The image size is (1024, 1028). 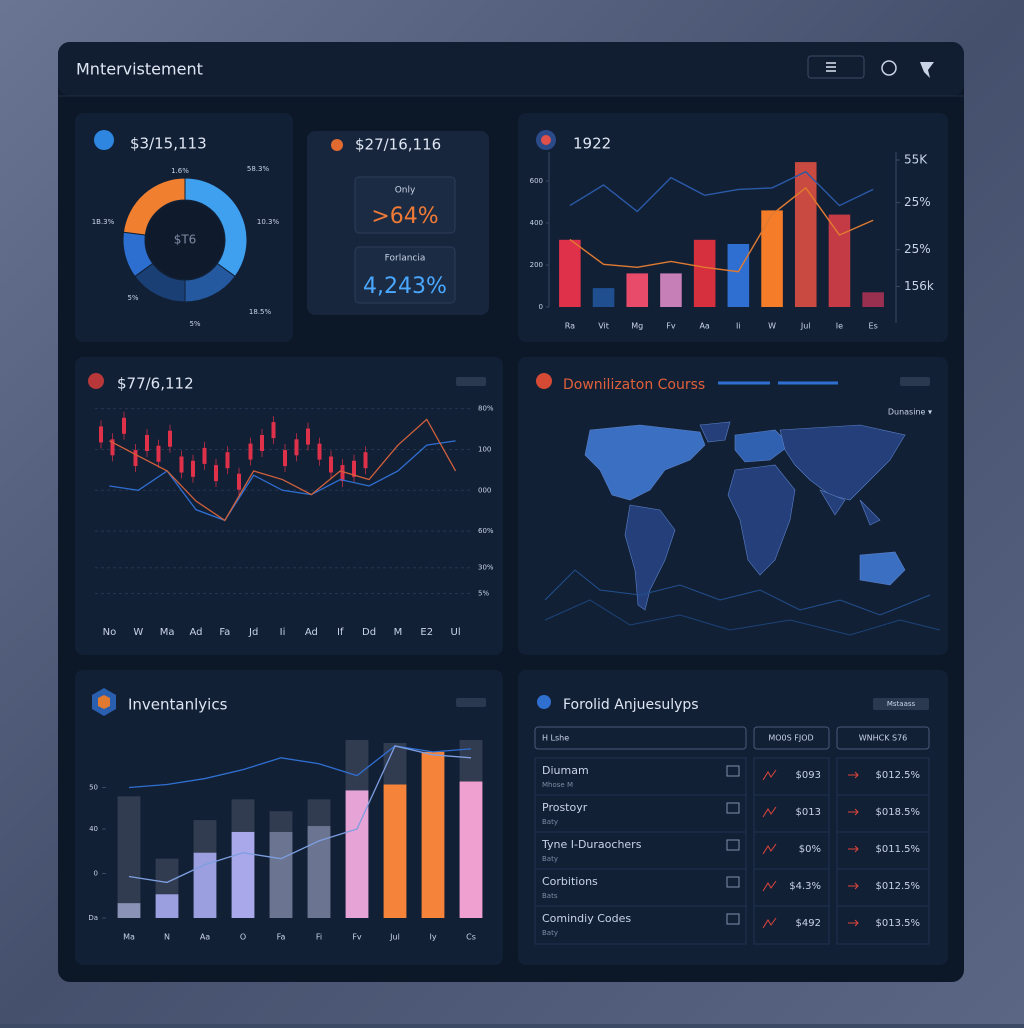 What do you see at coordinates (536, 223) in the screenshot?
I see `y-tick-label: 400` at bounding box center [536, 223].